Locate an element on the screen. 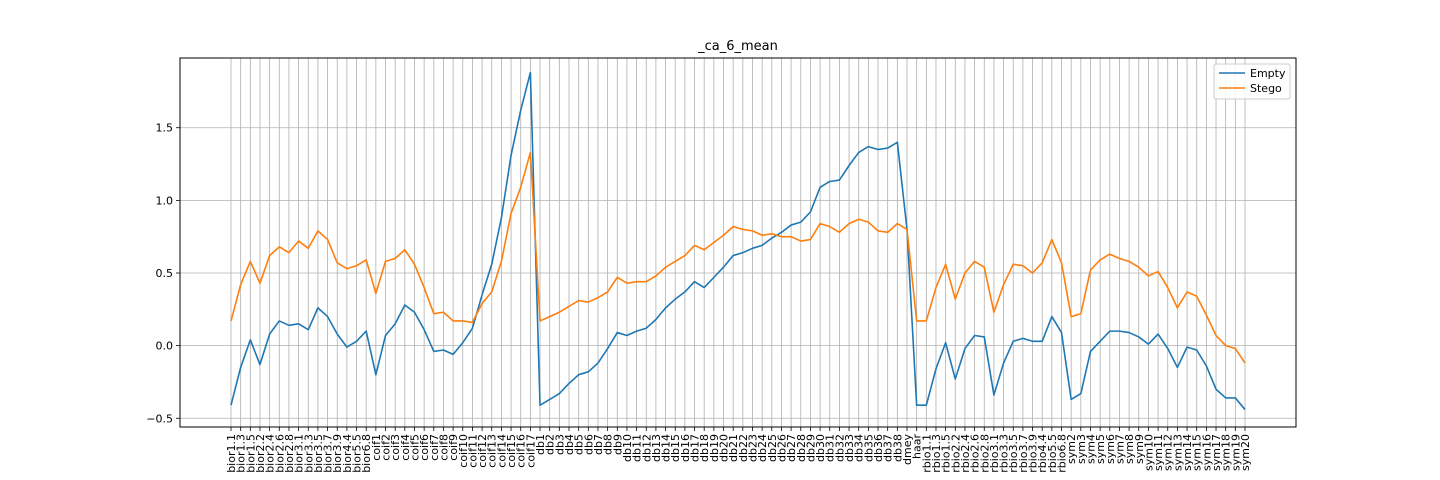 Image resolution: width=1440 pixels, height=480 pixels. x-tick-label: db36 is located at coordinates (878, 448).